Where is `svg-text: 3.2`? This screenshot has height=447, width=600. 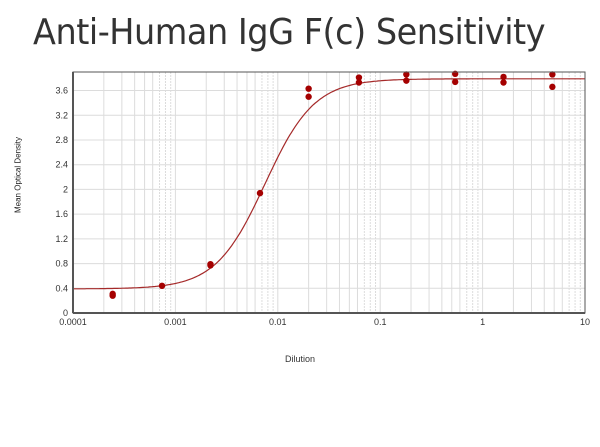 svg-text: 3.2 is located at coordinates (61, 115).